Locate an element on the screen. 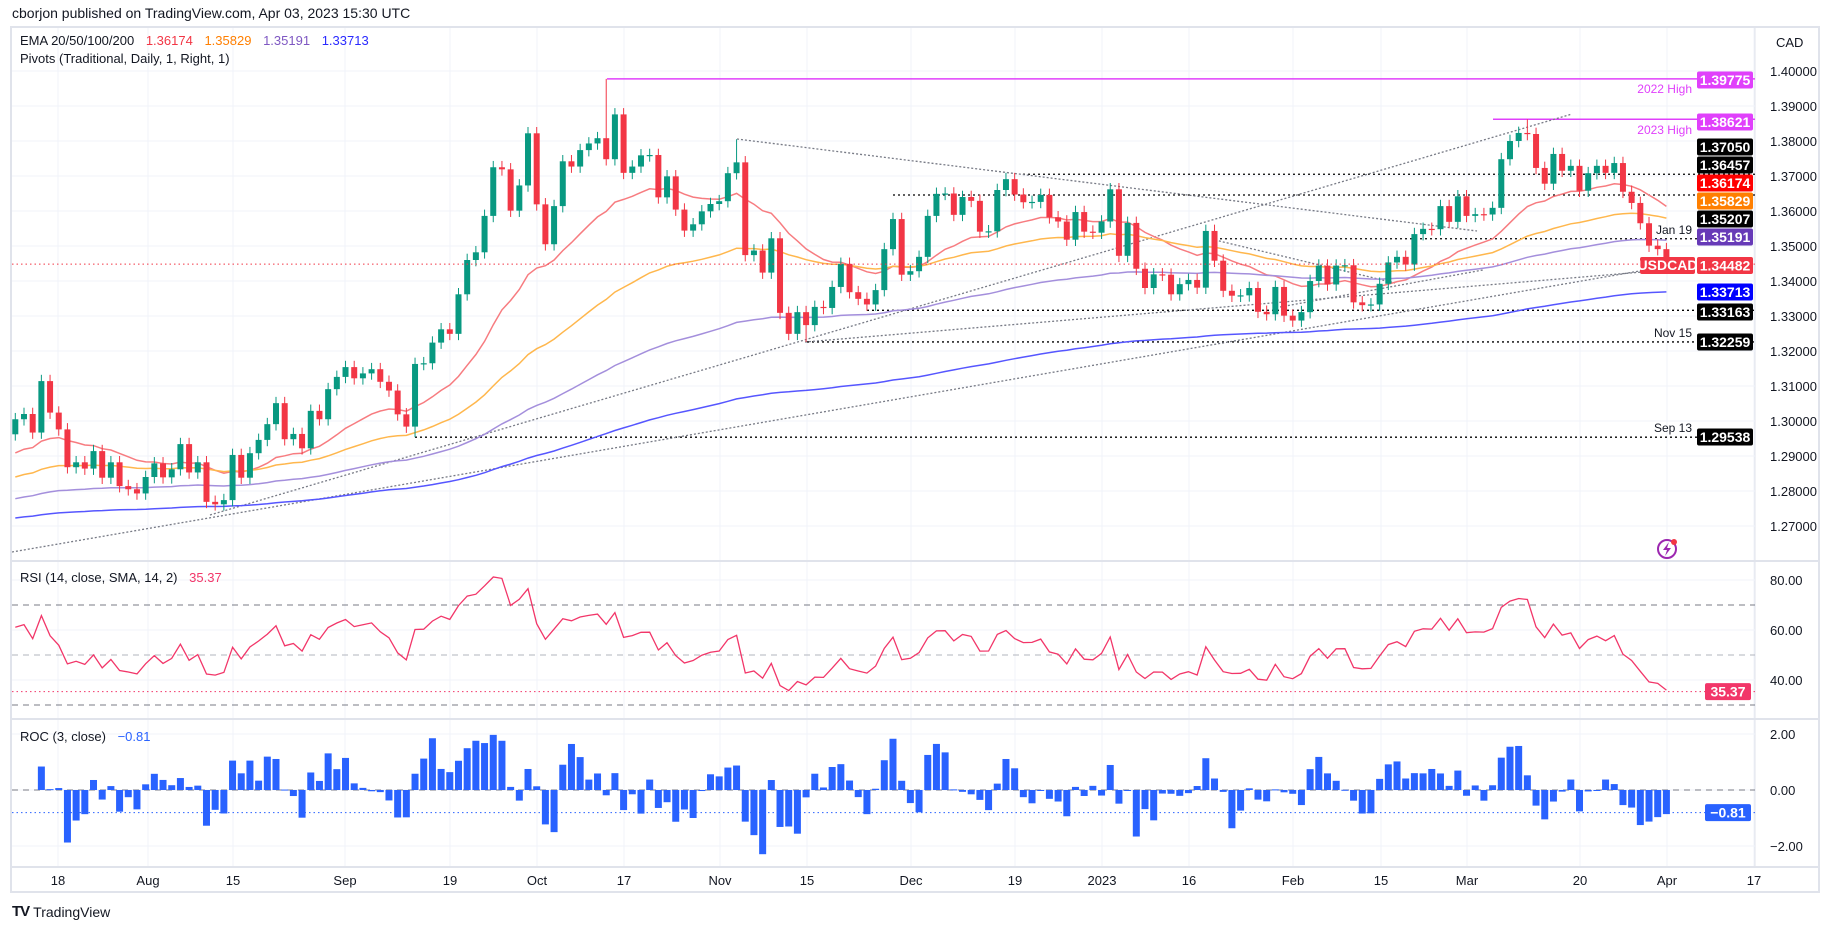  ema-legend-label: EMA 20/50/100/200 is located at coordinates (77, 40).